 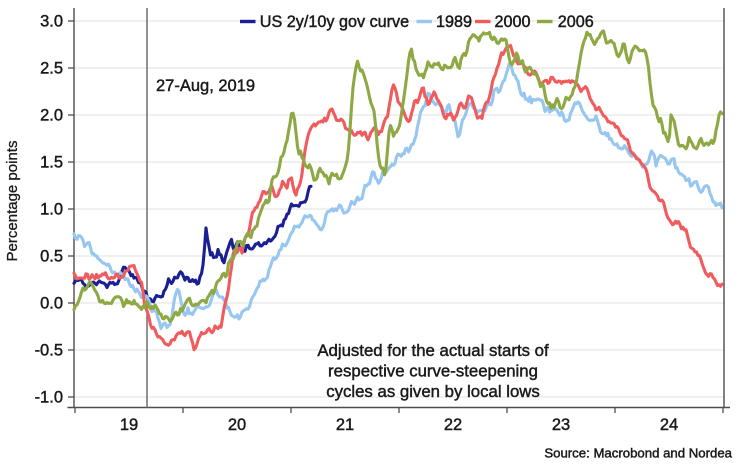 What do you see at coordinates (638, 453) in the screenshot?
I see `svg-text: Source: Macrobond and Nordea` at bounding box center [638, 453].